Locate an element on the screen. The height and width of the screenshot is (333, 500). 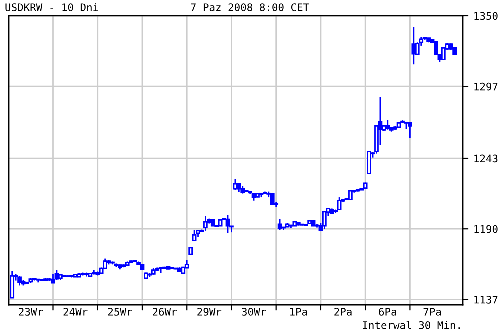
x-tick-label: 23Wr is located at coordinates (31, 312).